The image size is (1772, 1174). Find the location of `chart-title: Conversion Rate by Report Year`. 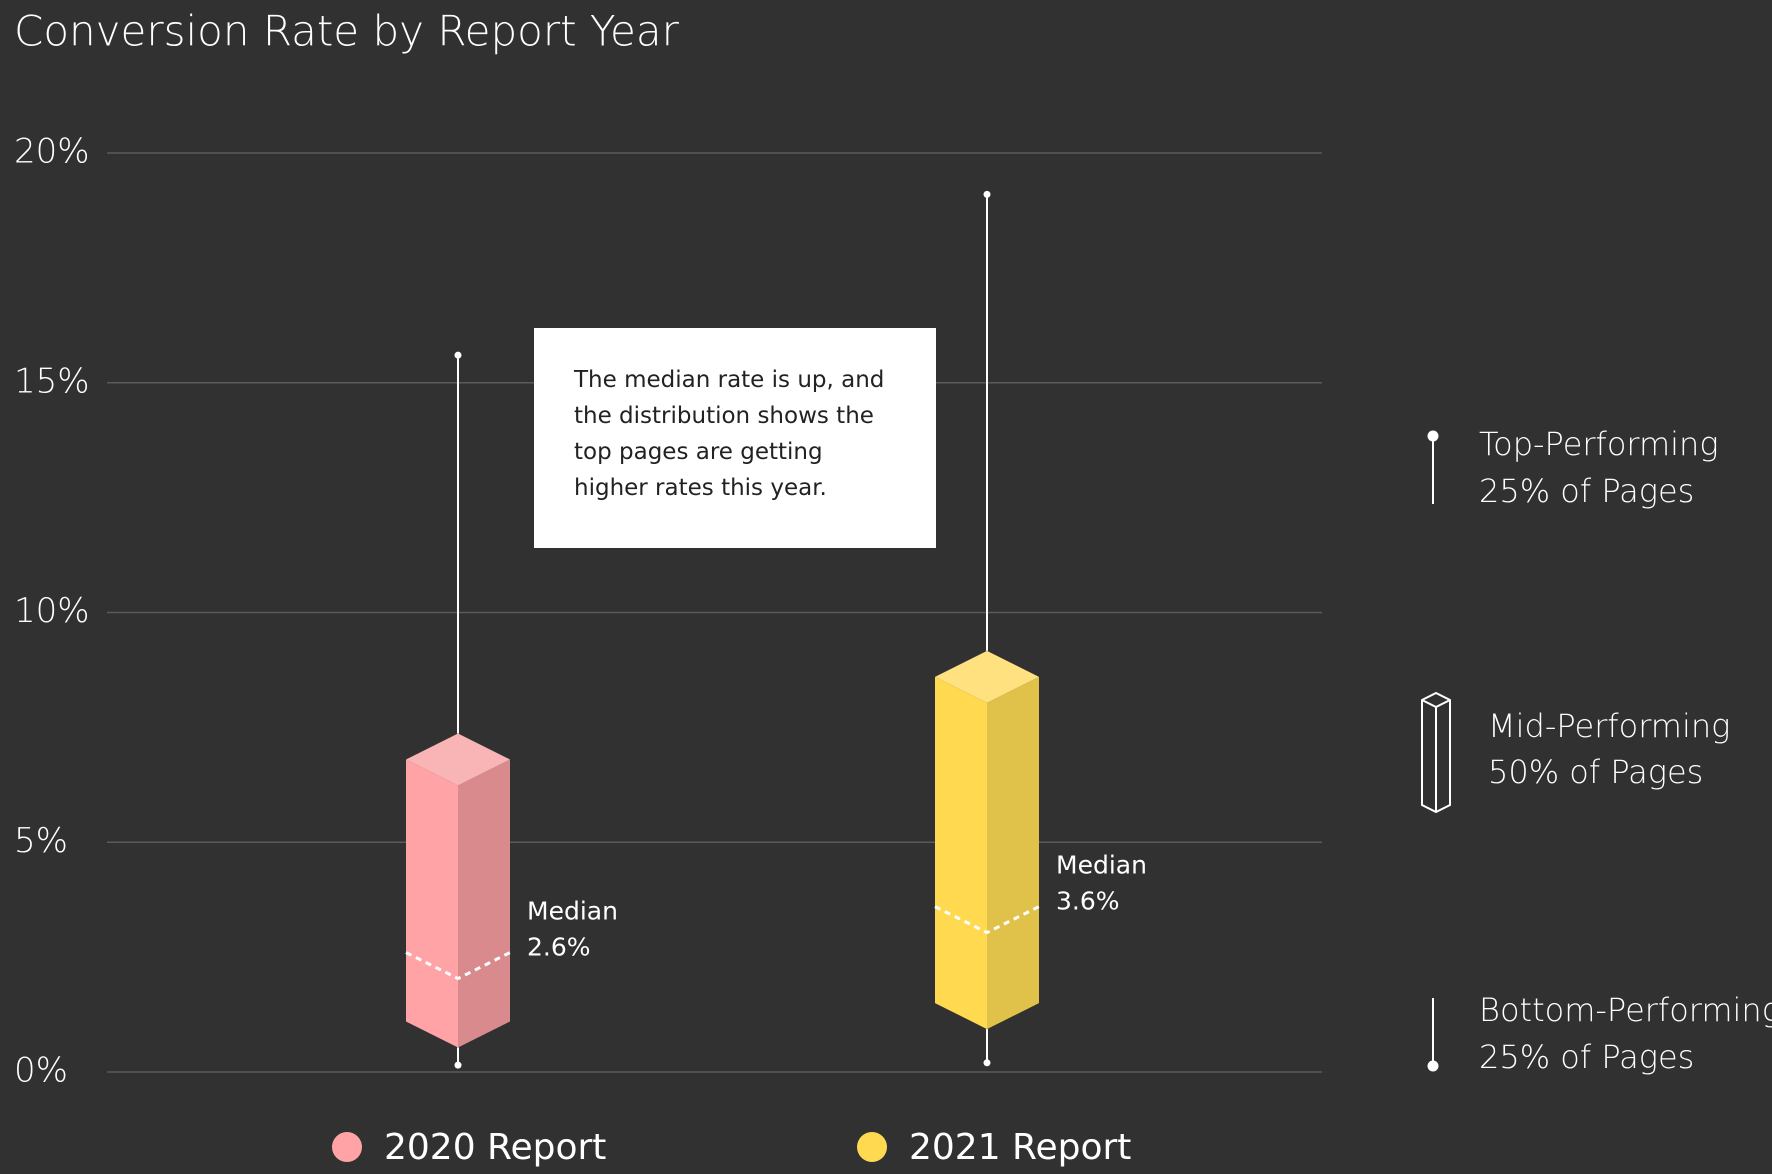

chart-title: Conversion Rate by Report Year is located at coordinates (347, 31).